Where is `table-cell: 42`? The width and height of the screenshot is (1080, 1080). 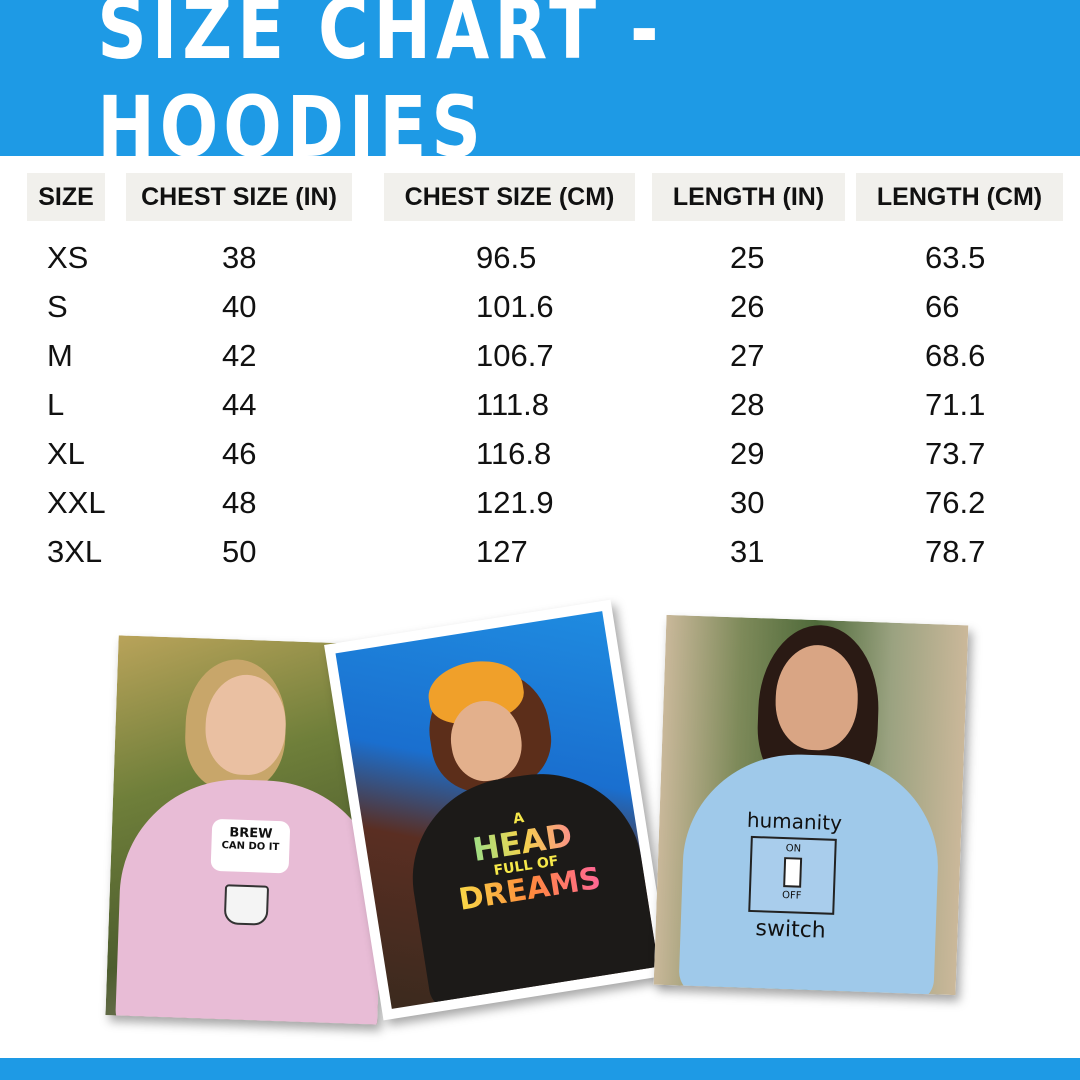 table-cell: 42 is located at coordinates (239, 355).